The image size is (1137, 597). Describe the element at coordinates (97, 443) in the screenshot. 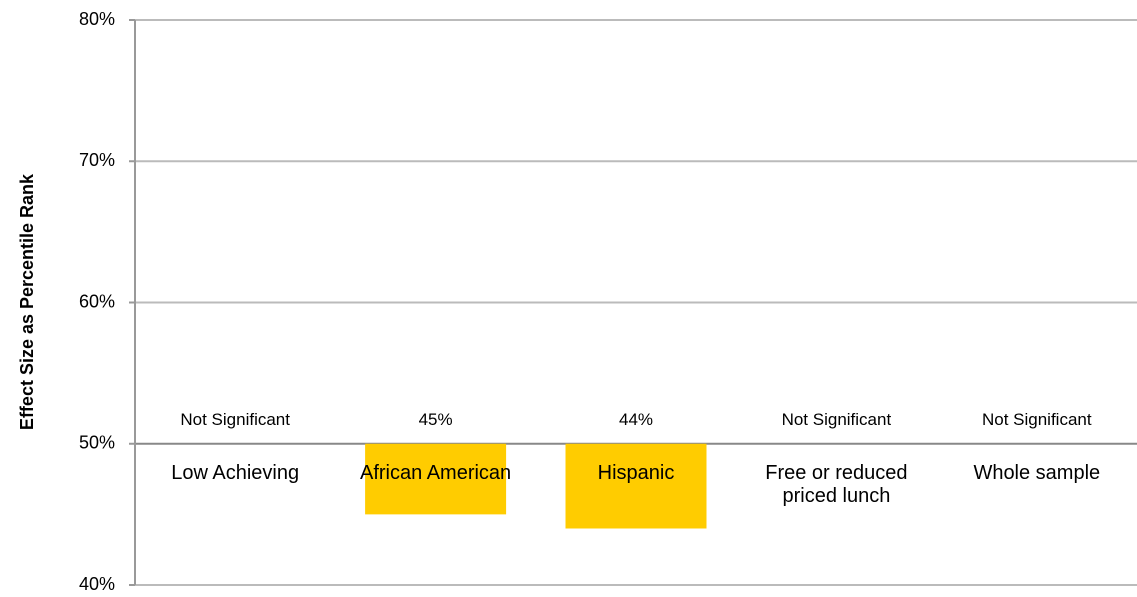

I see `y-tick-label: 50%` at that location.